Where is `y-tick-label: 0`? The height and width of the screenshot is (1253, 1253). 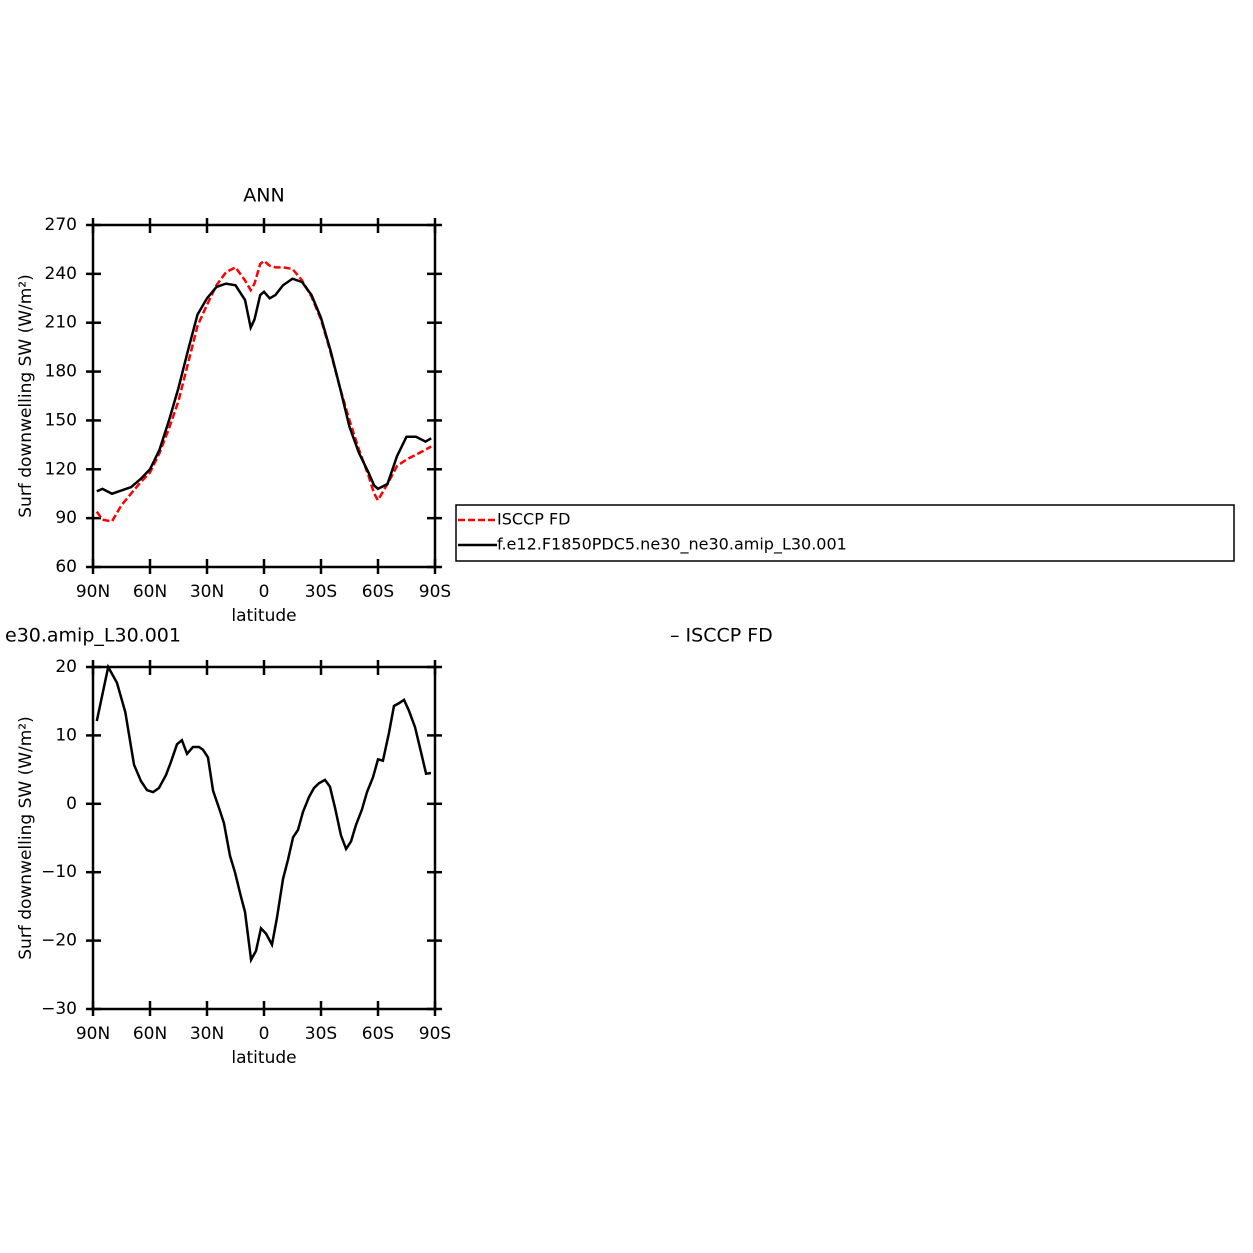
y-tick-label: 0 is located at coordinates (71, 804).